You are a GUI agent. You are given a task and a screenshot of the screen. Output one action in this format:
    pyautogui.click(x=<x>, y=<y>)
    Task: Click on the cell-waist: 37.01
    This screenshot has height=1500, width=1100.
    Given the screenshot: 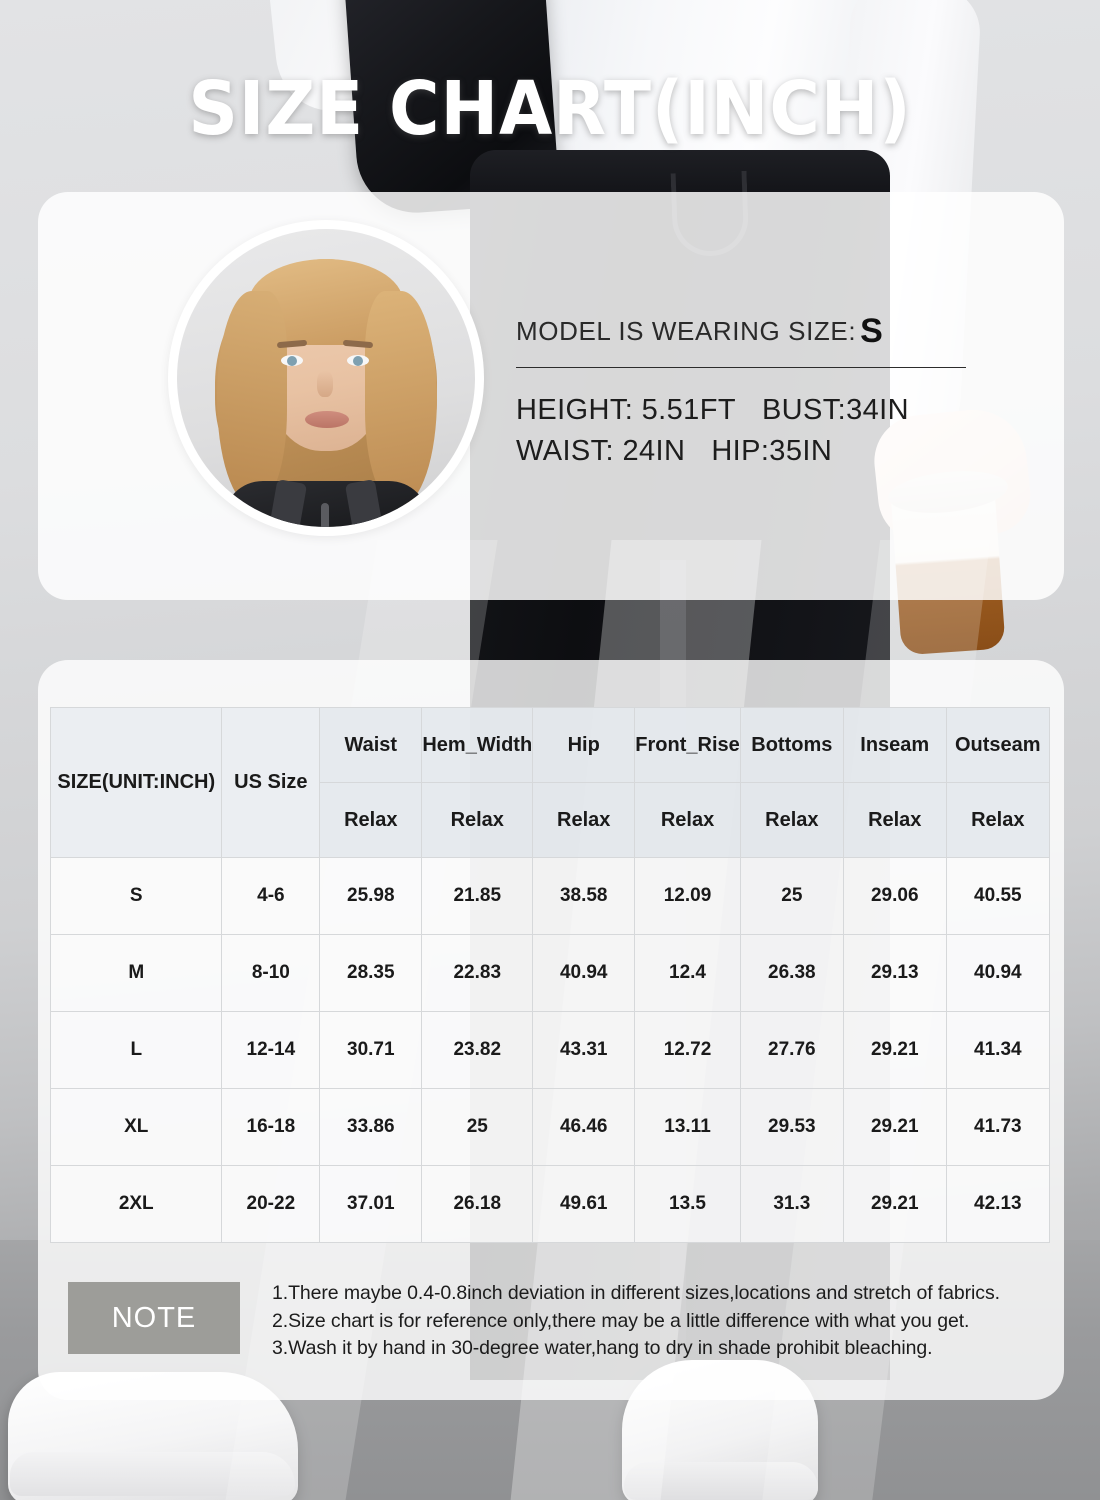 What is the action you would take?
    pyautogui.click(x=371, y=1204)
    